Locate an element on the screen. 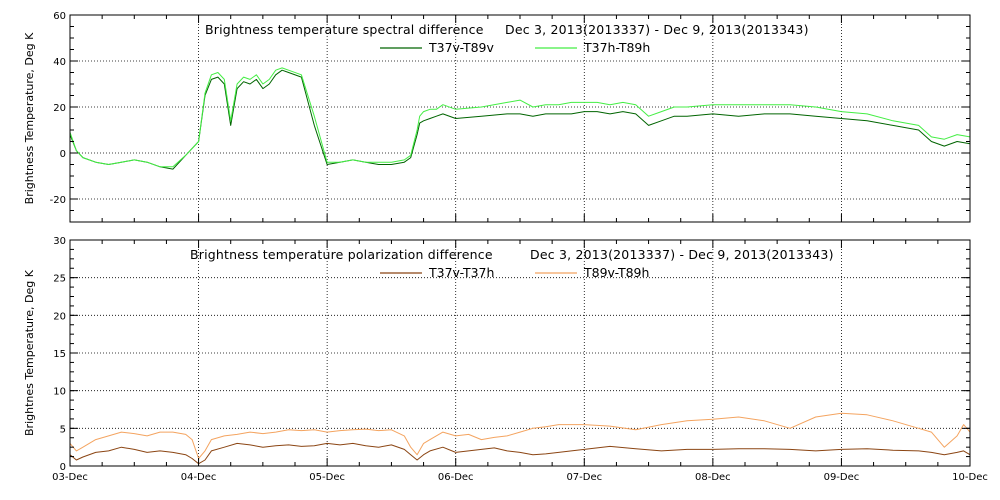  legend-label: T89v-T89h is located at coordinates (616, 272).